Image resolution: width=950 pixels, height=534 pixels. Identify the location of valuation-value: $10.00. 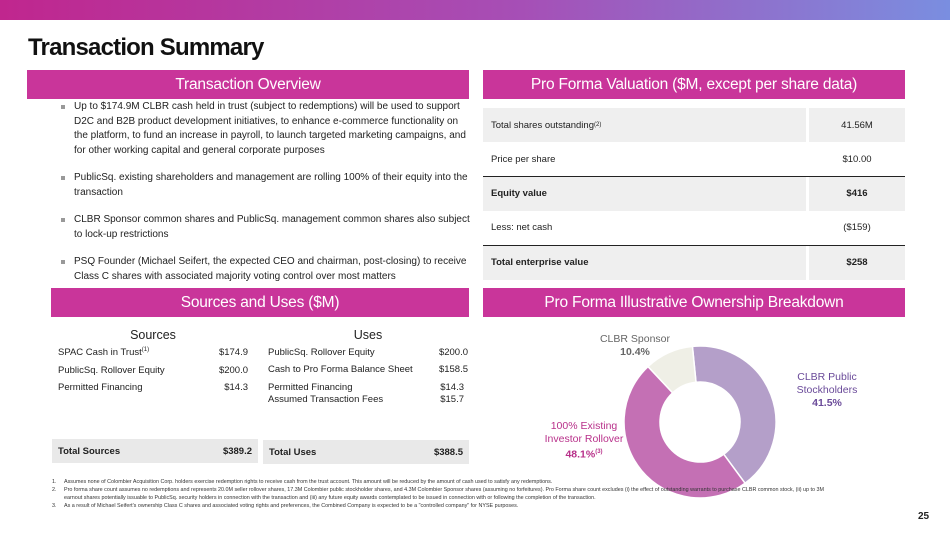
(855, 159).